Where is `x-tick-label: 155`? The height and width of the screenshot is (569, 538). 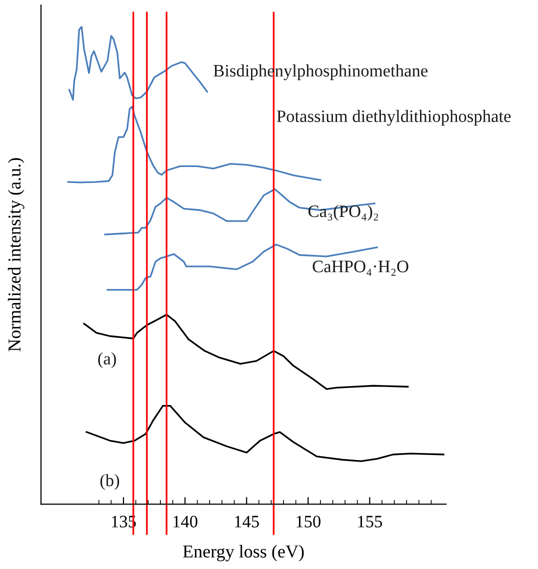 x-tick-label: 155 is located at coordinates (370, 522).